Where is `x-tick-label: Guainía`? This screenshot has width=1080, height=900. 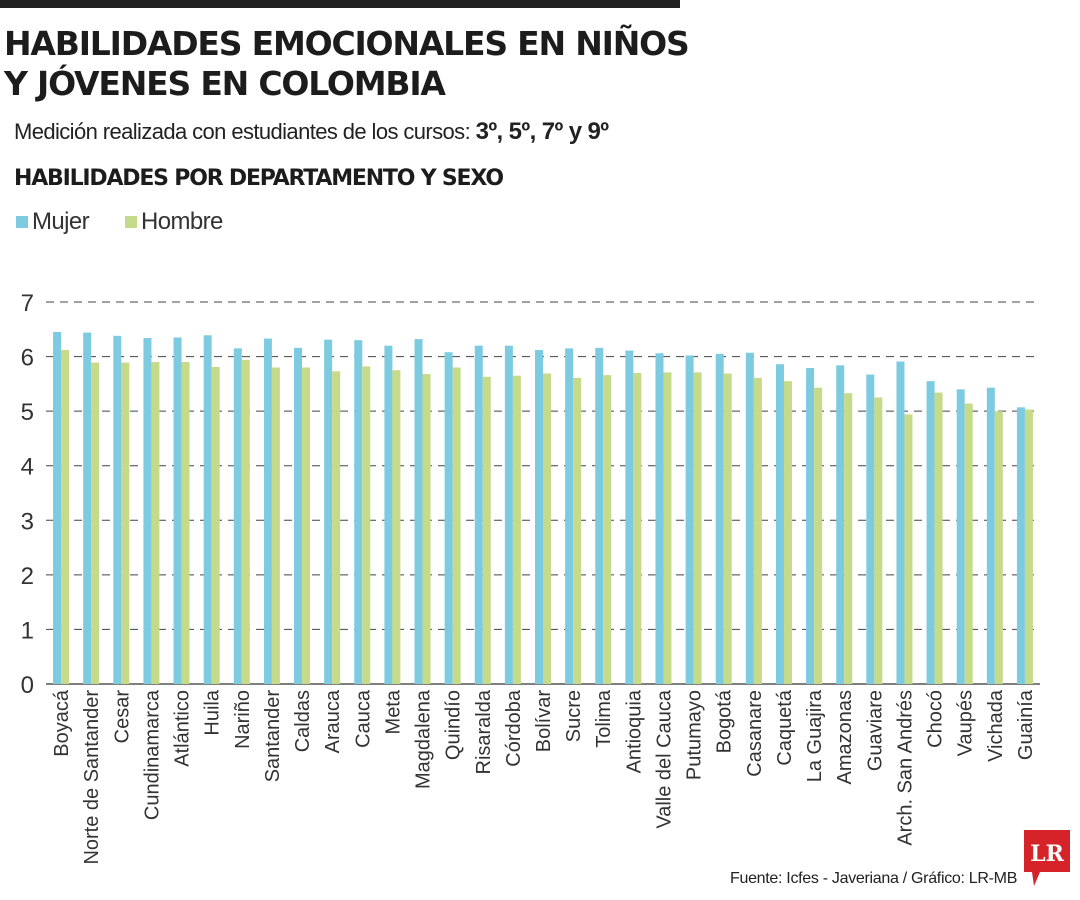 x-tick-label: Guainía is located at coordinates (1026, 724).